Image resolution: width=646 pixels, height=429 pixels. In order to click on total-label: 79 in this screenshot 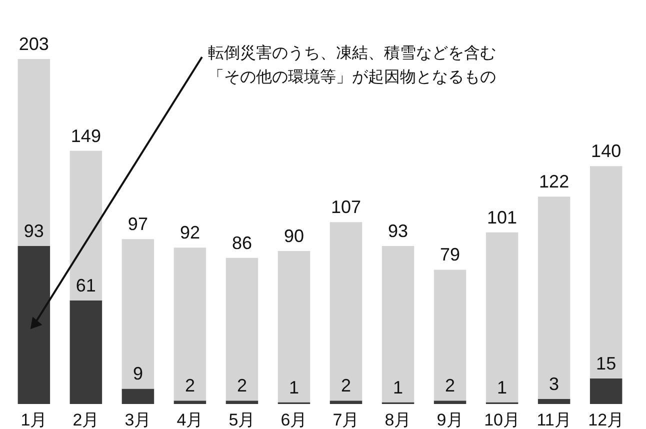, I will do `click(450, 254)`.